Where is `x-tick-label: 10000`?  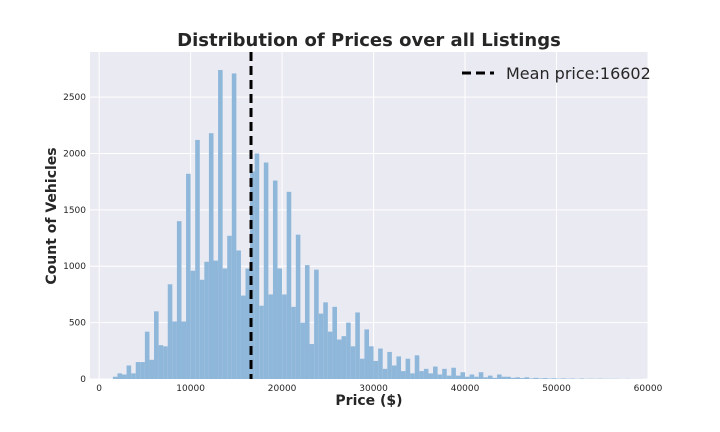
x-tick-label: 10000 is located at coordinates (190, 389).